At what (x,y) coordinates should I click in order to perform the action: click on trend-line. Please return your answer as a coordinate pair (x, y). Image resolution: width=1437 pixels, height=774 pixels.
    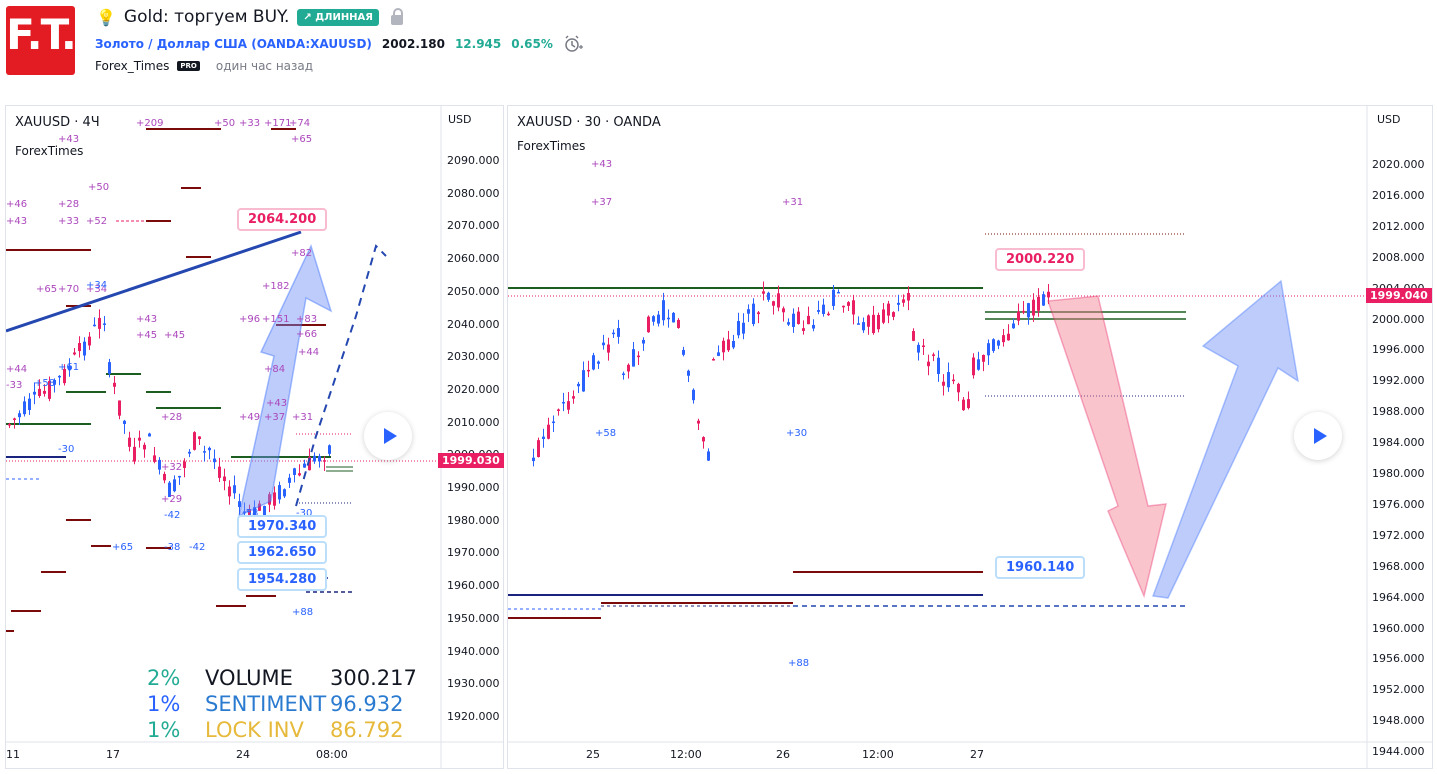
    Looking at the image, I should click on (154, 281).